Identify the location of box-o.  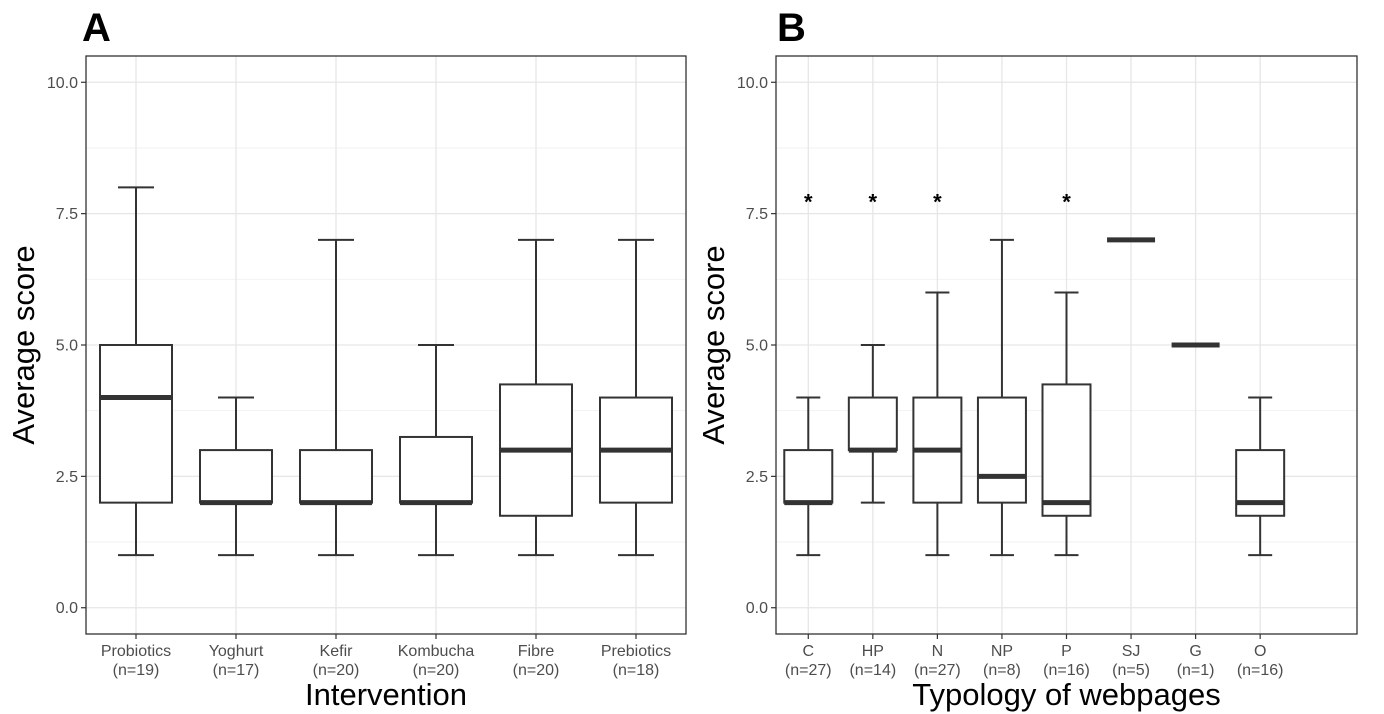
(1260, 476).